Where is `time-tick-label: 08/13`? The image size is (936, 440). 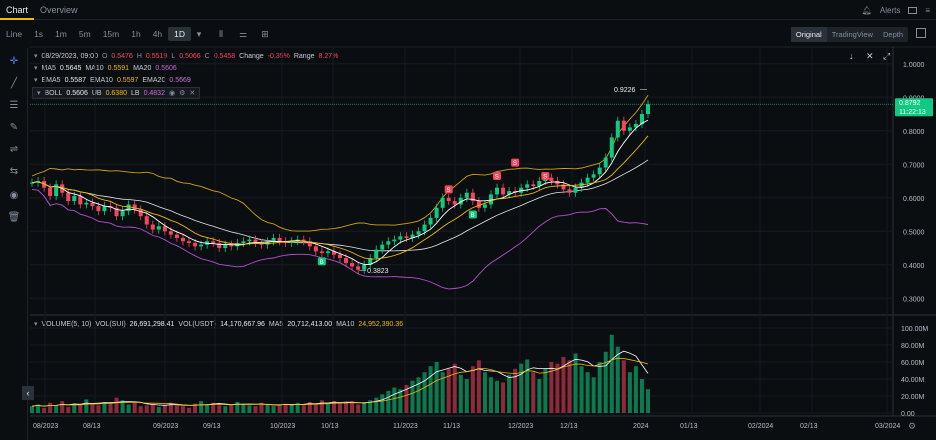 time-tick-label: 08/13 is located at coordinates (92, 426).